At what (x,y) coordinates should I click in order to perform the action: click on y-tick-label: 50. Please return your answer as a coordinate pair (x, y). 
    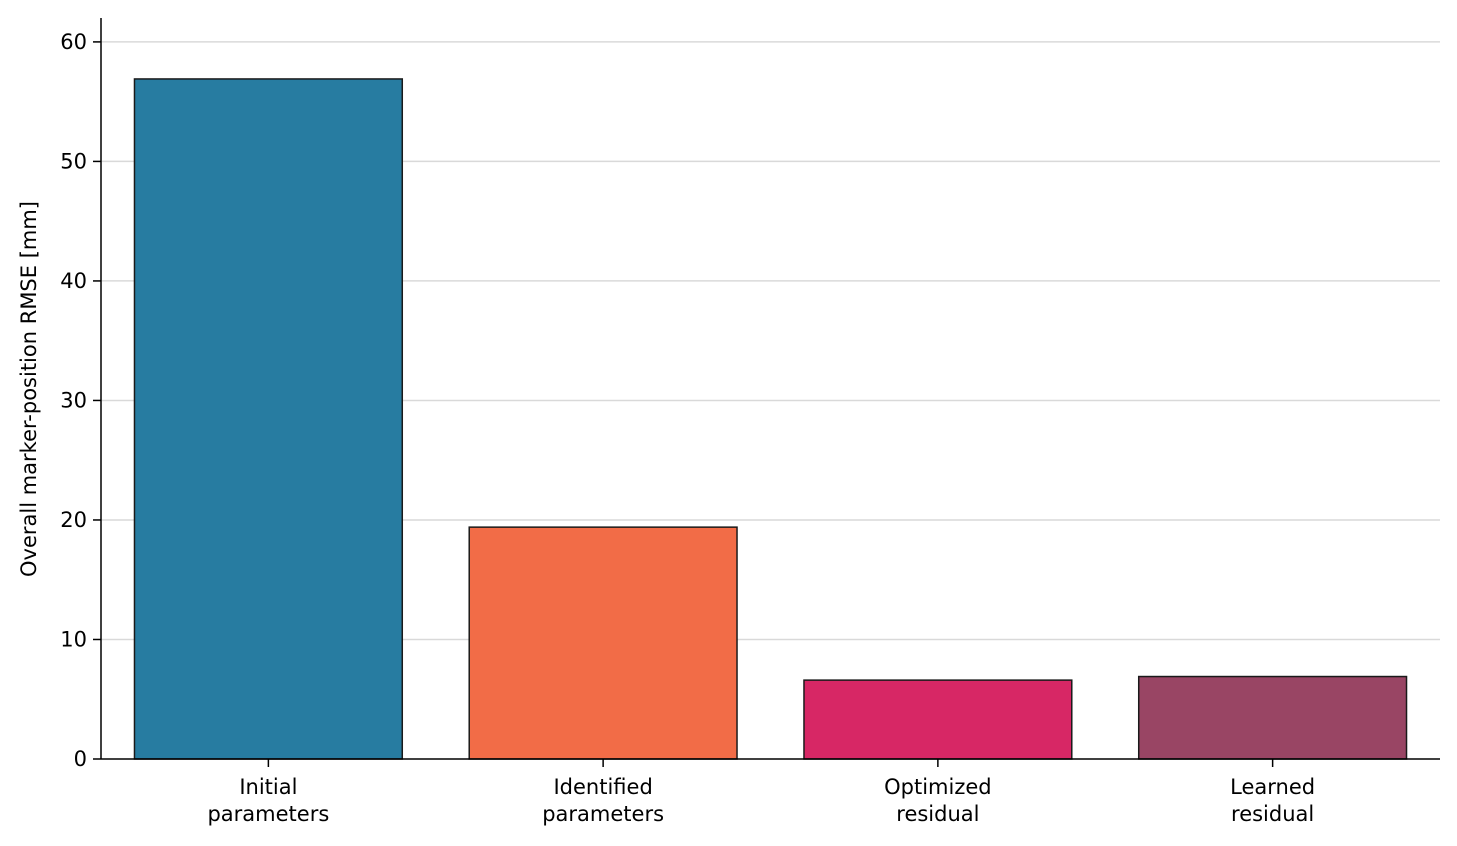
    Looking at the image, I should click on (73, 161).